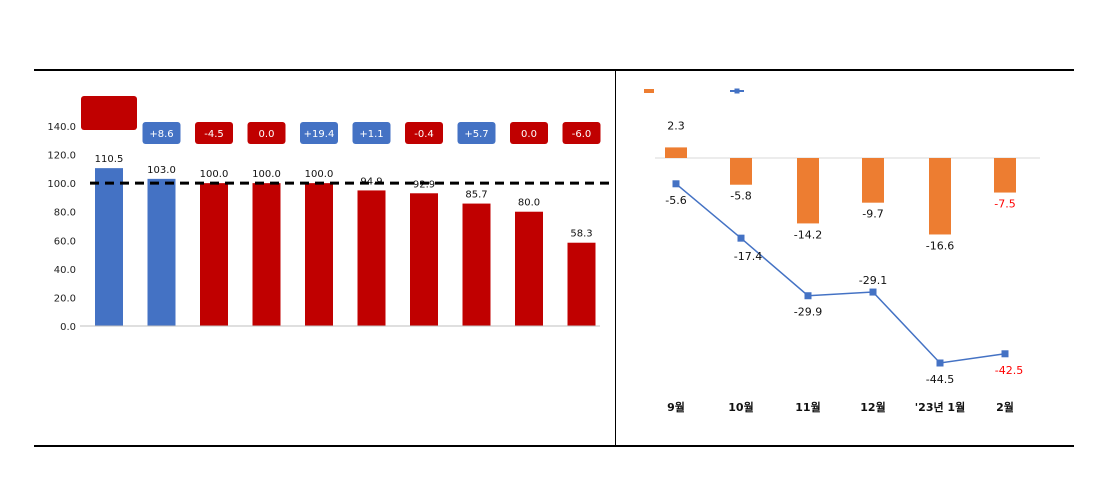 This screenshot has width=1094, height=489. What do you see at coordinates (371, 181) in the screenshot?
I see `bar-value-label: 94.9` at bounding box center [371, 181].